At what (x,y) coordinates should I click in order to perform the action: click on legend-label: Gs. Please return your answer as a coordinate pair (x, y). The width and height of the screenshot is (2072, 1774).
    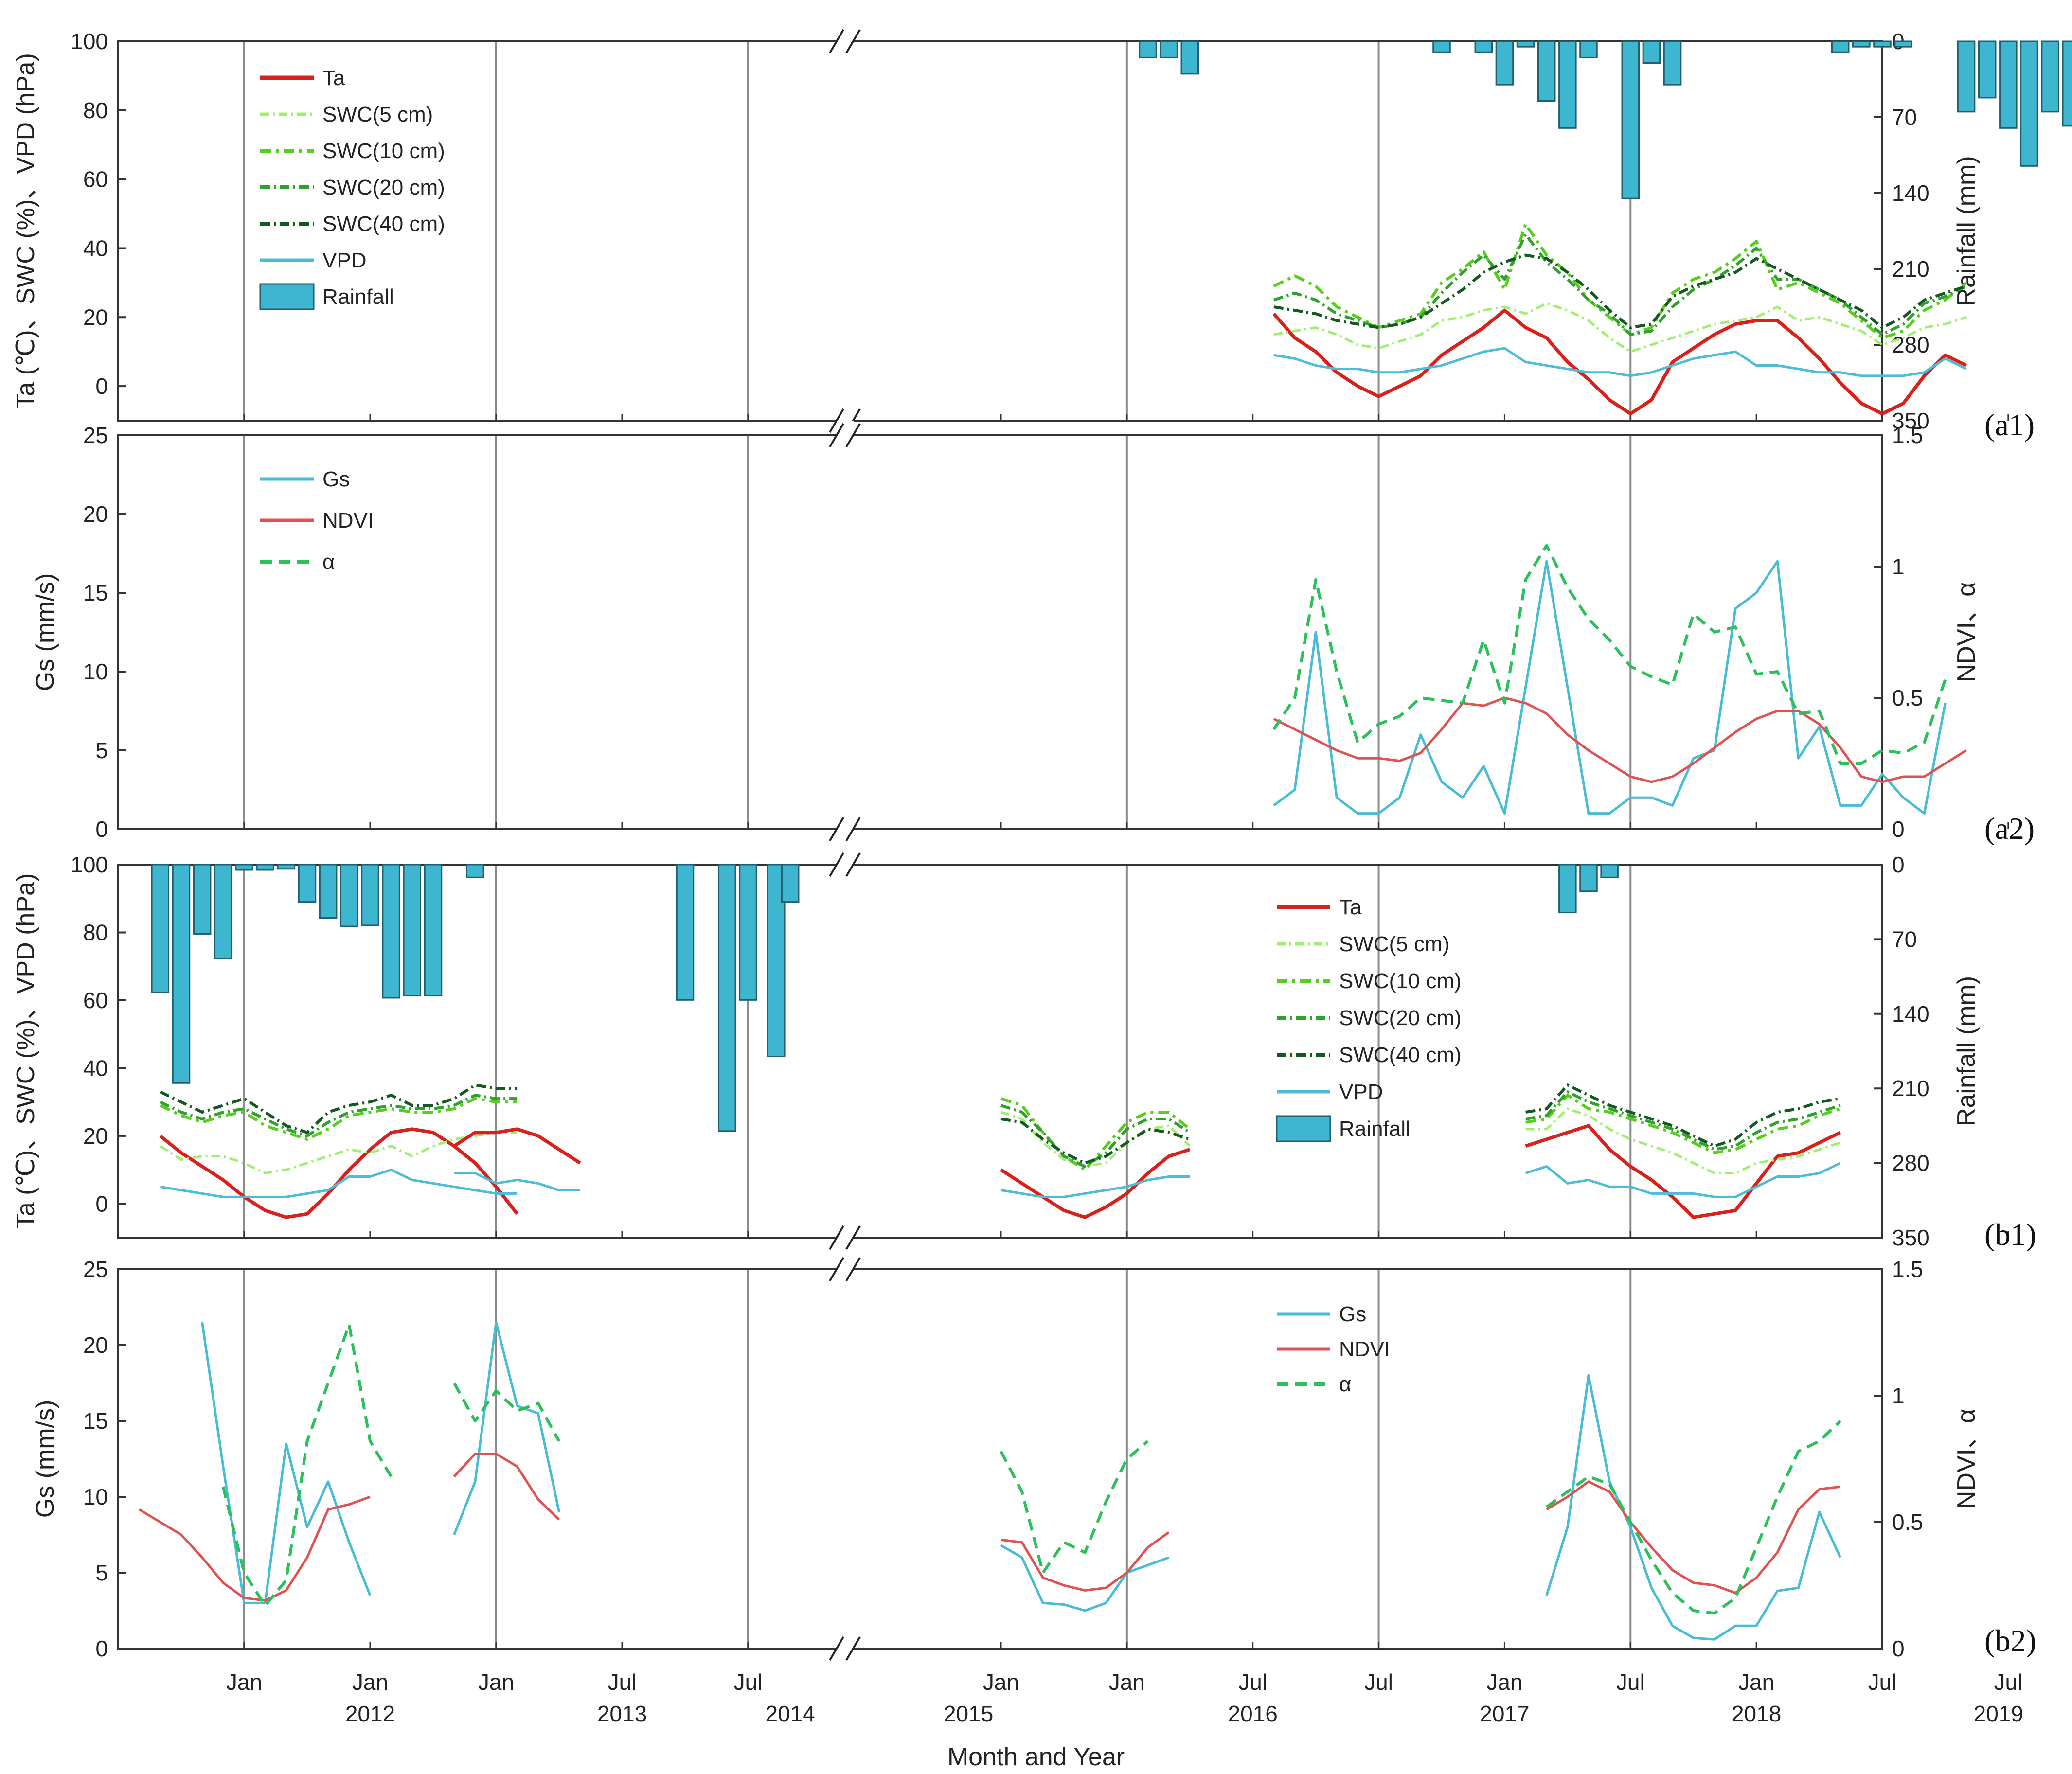
    Looking at the image, I should click on (1353, 1314).